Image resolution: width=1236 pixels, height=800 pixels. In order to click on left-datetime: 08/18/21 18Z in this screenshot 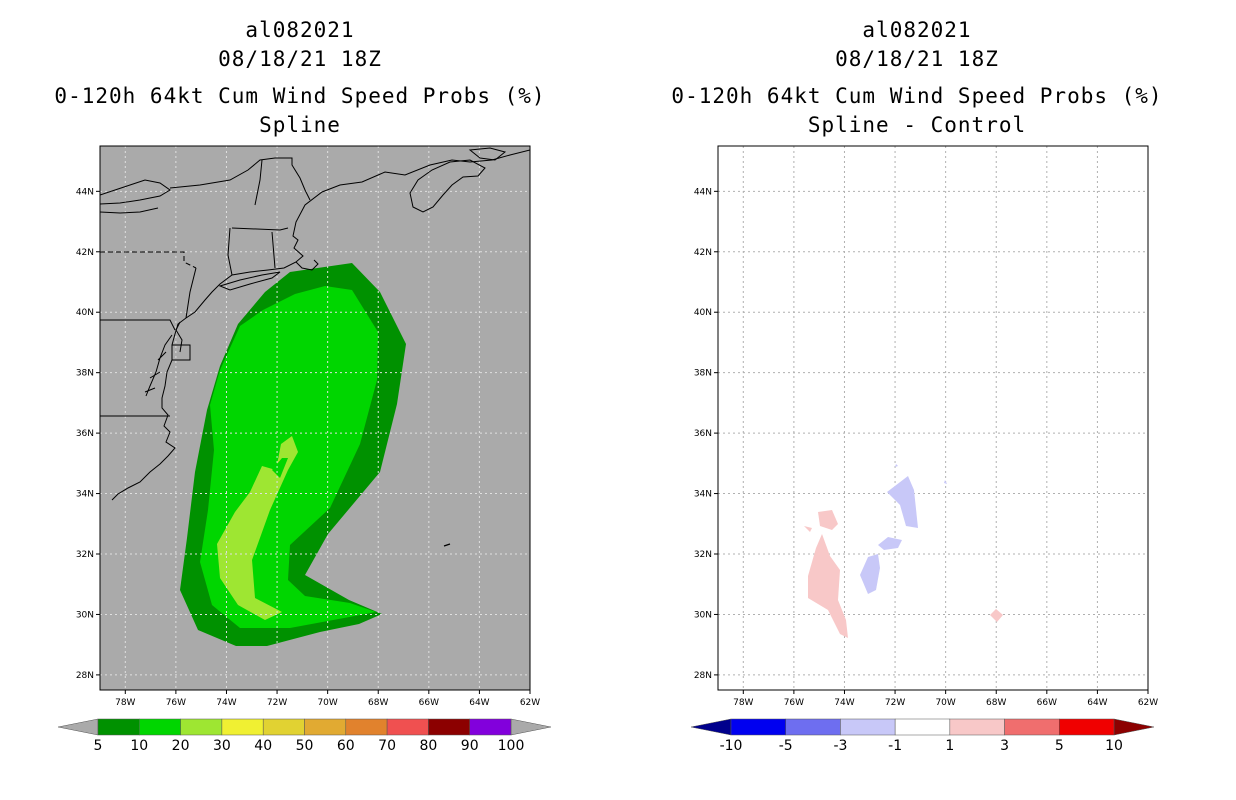, I will do `click(300, 59)`.